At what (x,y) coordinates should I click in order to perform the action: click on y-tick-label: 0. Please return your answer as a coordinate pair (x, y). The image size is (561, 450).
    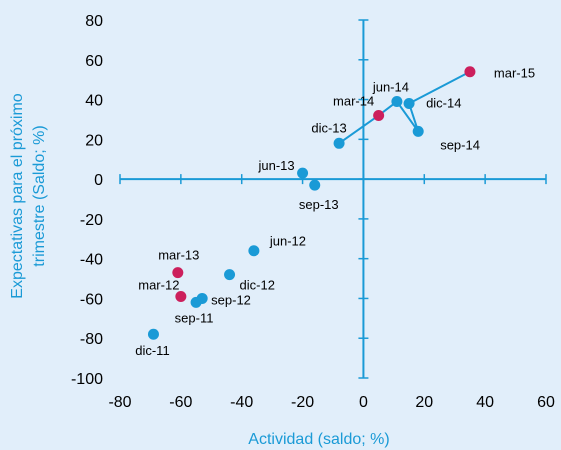
    Looking at the image, I should click on (98, 180).